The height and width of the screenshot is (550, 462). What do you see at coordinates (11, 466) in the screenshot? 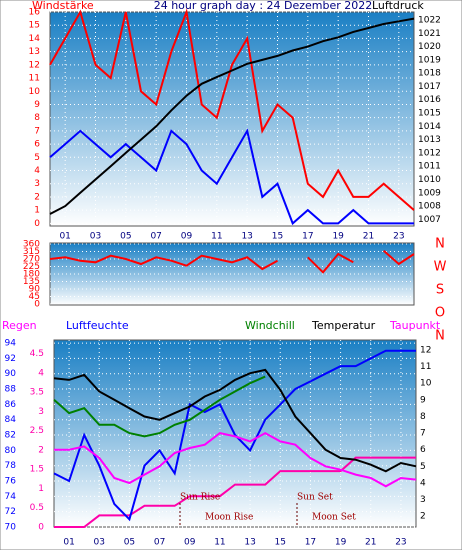
I see `y-tick-label: 78` at bounding box center [11, 466].